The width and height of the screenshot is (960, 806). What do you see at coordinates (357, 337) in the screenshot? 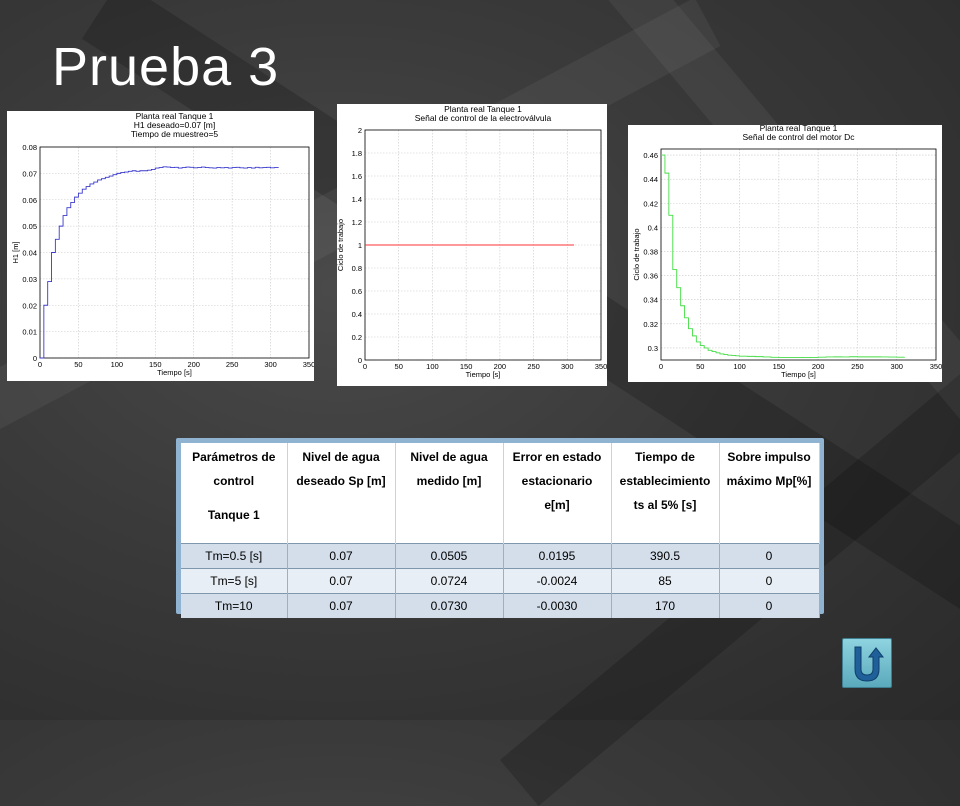
I see `y-tick-label: 0.2` at bounding box center [357, 337].